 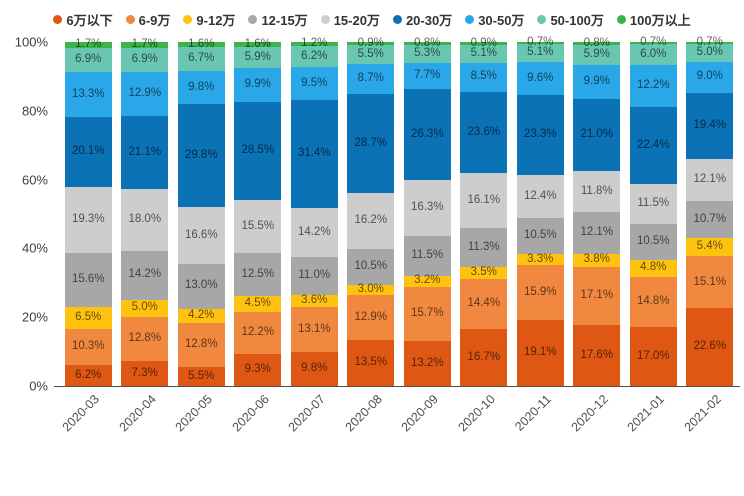 What do you see at coordinates (145, 373) in the screenshot?
I see `bar-segment: 7.3%` at bounding box center [145, 373].